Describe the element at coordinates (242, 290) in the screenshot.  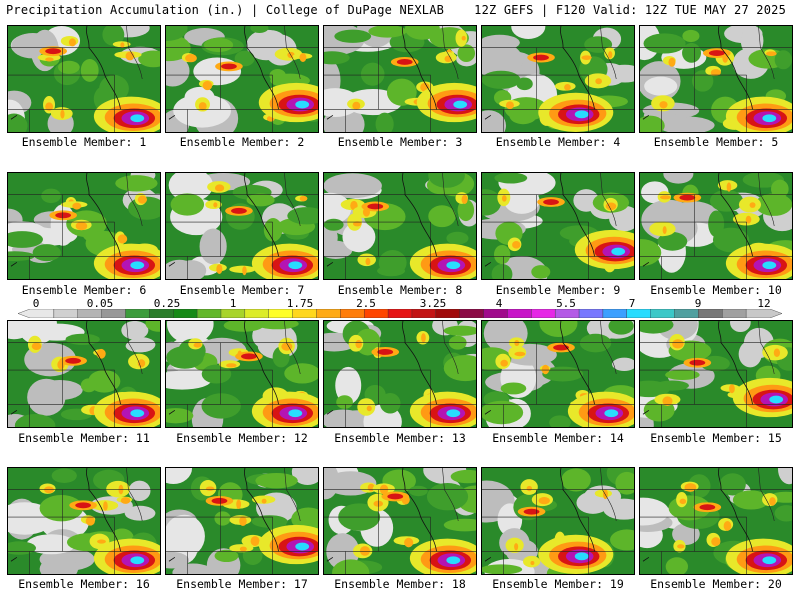
I see `ensemble-member-label: Ensemble Member: 7` at that location.